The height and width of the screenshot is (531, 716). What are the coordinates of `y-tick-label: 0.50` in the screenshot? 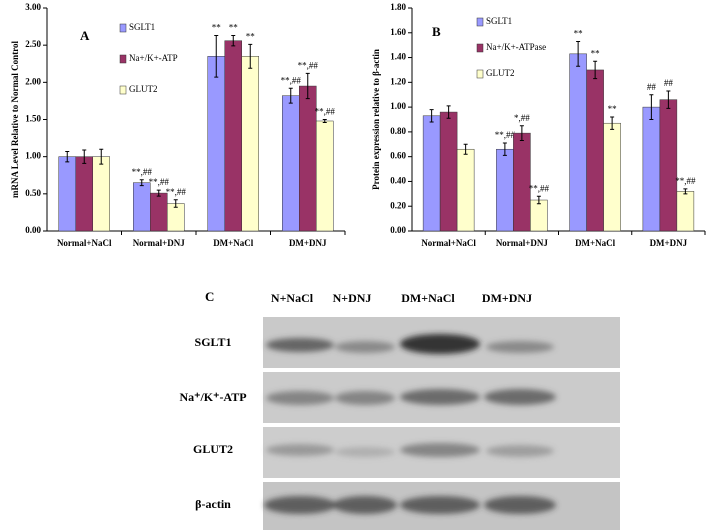 It's located at (33, 193).